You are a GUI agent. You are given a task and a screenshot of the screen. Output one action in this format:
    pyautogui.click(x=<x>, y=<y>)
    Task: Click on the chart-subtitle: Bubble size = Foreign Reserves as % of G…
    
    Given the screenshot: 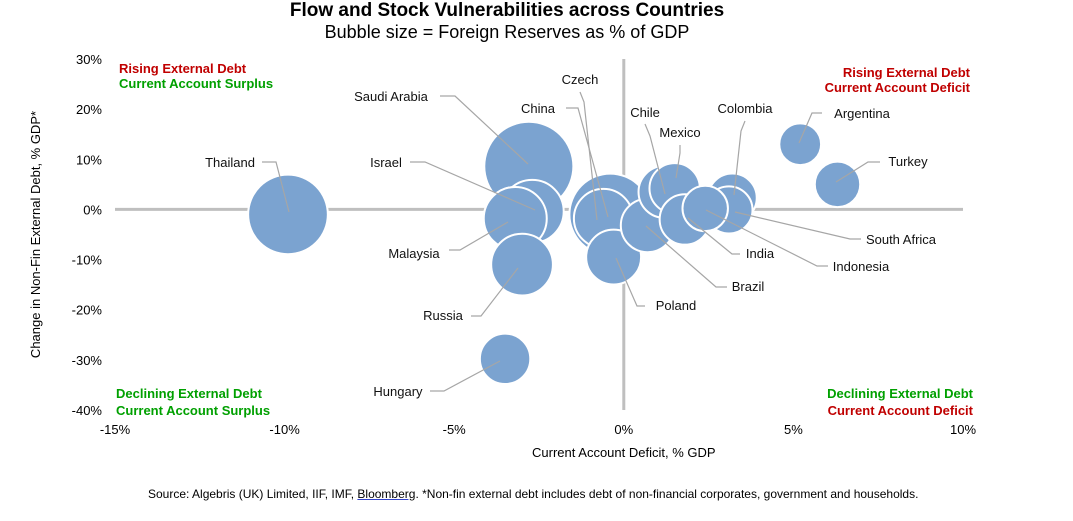 What is the action you would take?
    pyautogui.click(x=507, y=32)
    